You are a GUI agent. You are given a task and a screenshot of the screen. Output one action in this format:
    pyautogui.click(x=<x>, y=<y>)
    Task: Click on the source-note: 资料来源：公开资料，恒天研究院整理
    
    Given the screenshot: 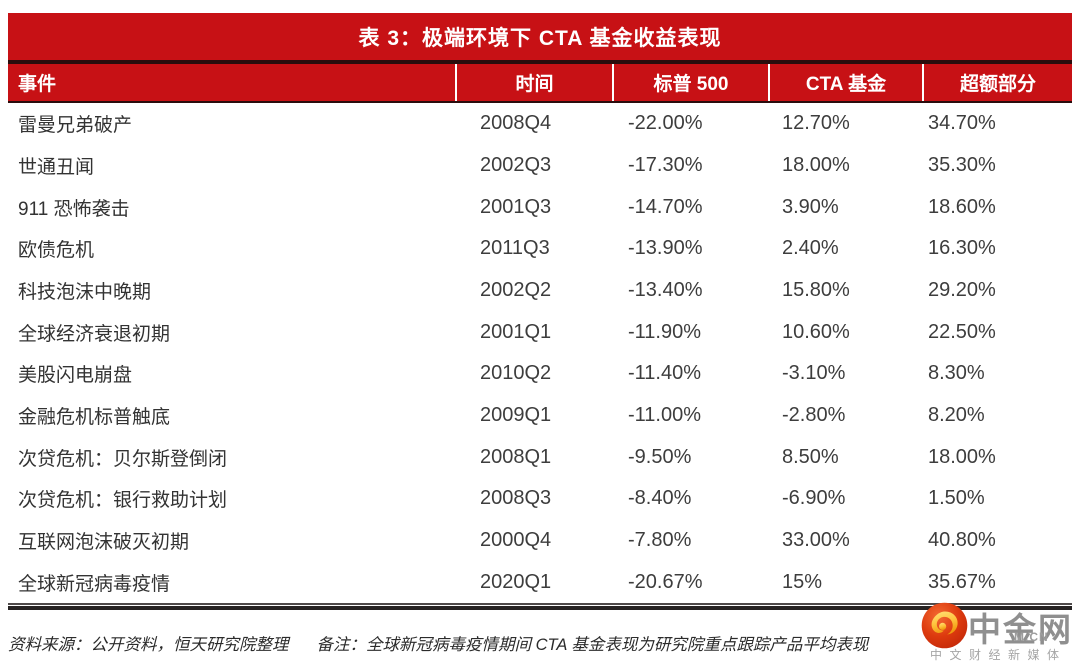 What is the action you would take?
    pyautogui.click(x=148, y=645)
    